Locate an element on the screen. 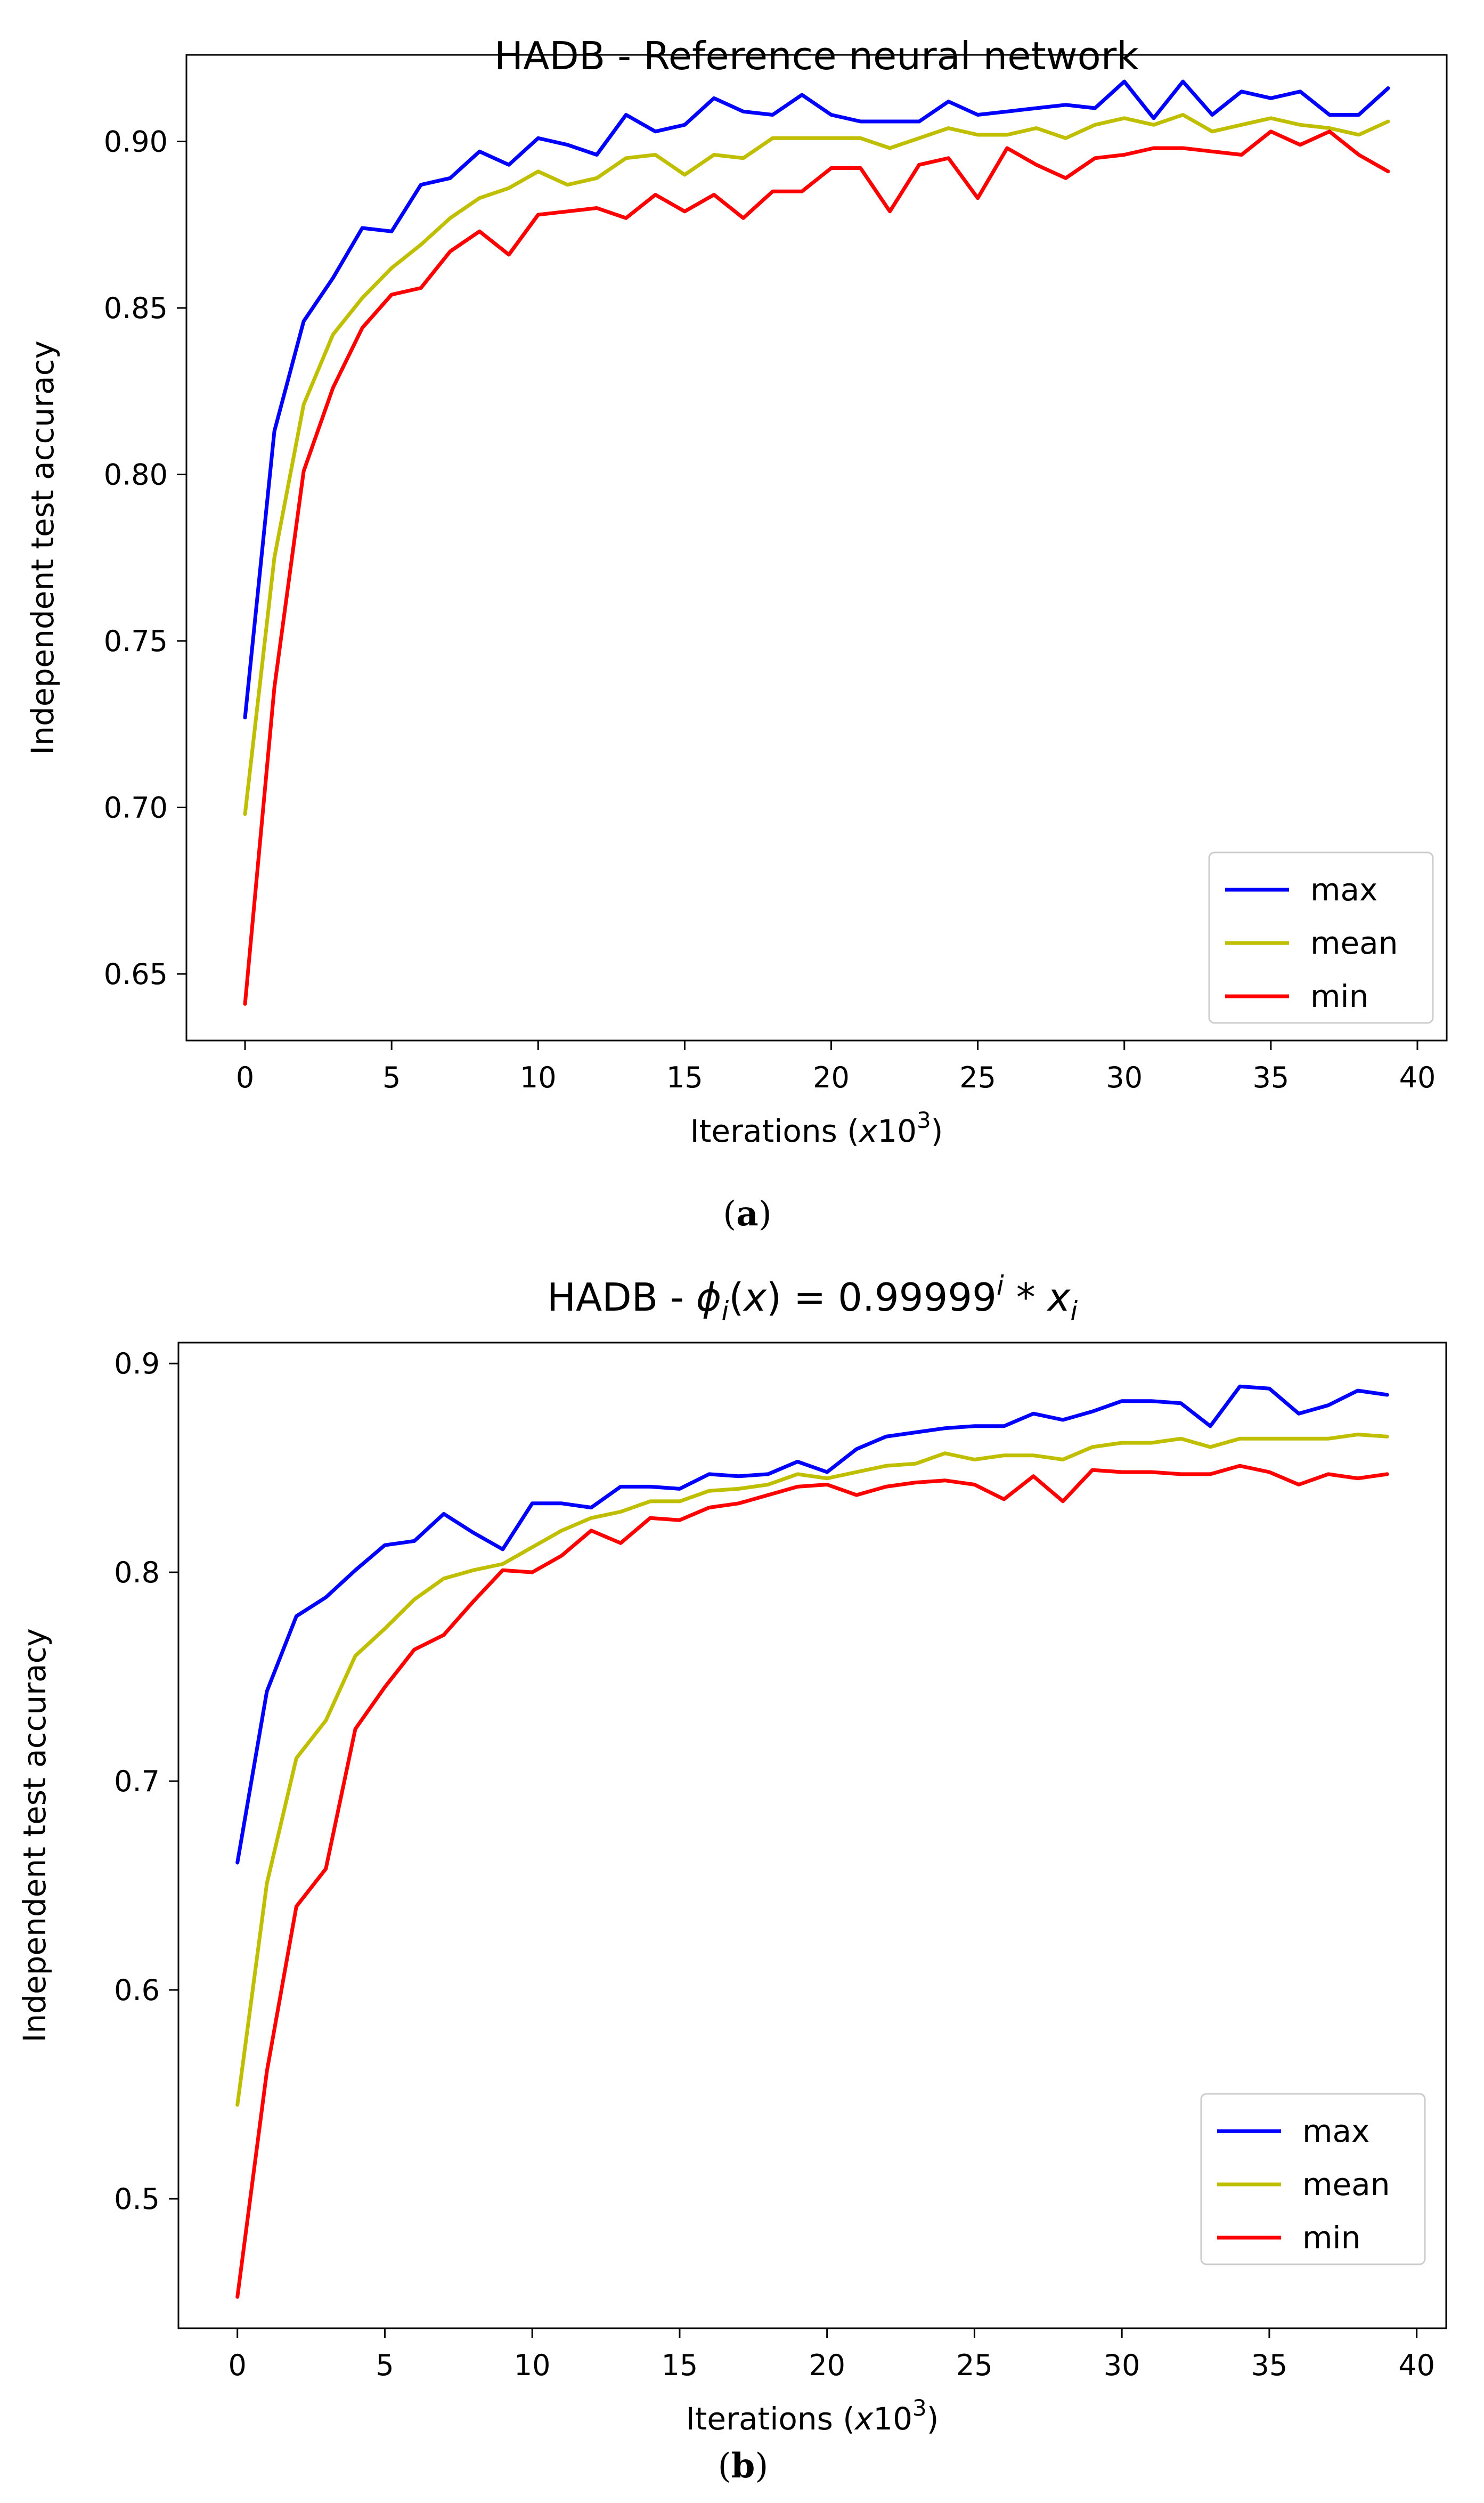  y-tick-label: 0.85 is located at coordinates (136, 308).